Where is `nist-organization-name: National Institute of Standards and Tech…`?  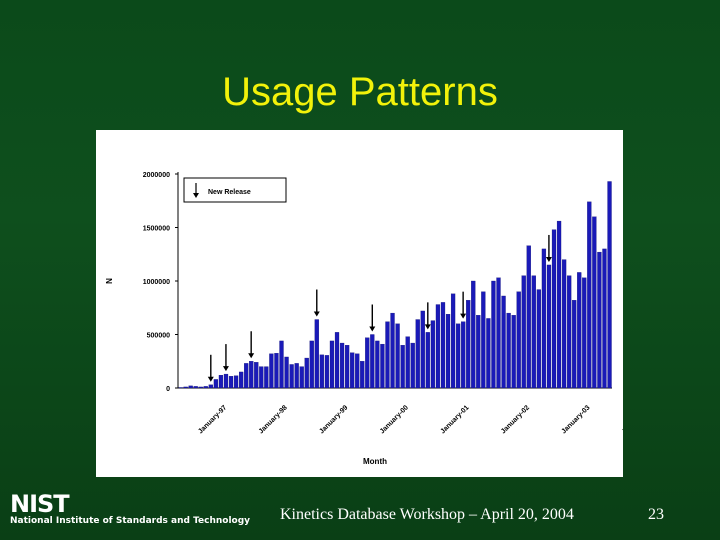 nist-organization-name: National Institute of Standards and Tech… is located at coordinates (130, 521).